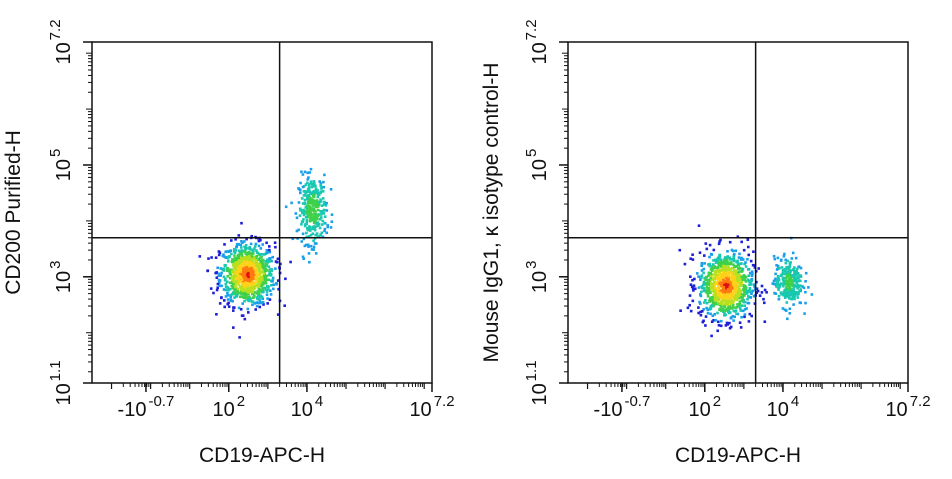  Describe the element at coordinates (55, 153) in the screenshot. I see `y-tick-exponent: 5` at that location.